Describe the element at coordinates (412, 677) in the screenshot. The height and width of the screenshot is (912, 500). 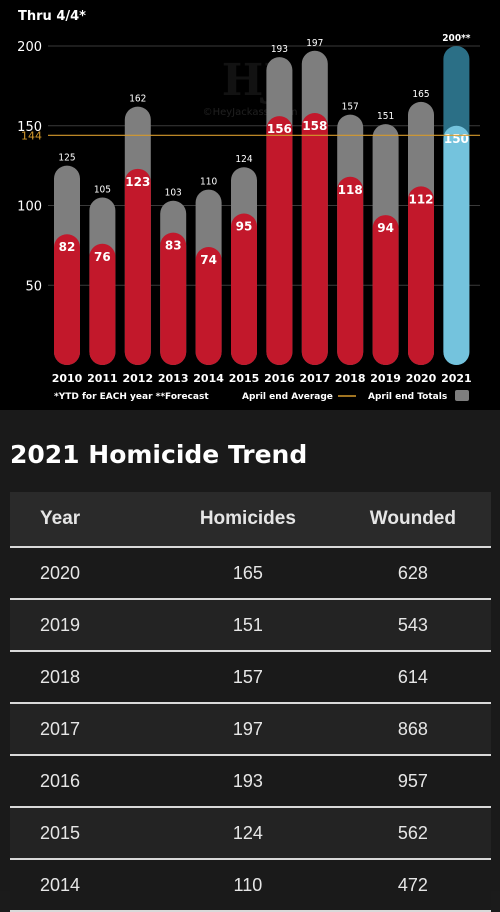
I see `cell-wounded: 614` at that location.